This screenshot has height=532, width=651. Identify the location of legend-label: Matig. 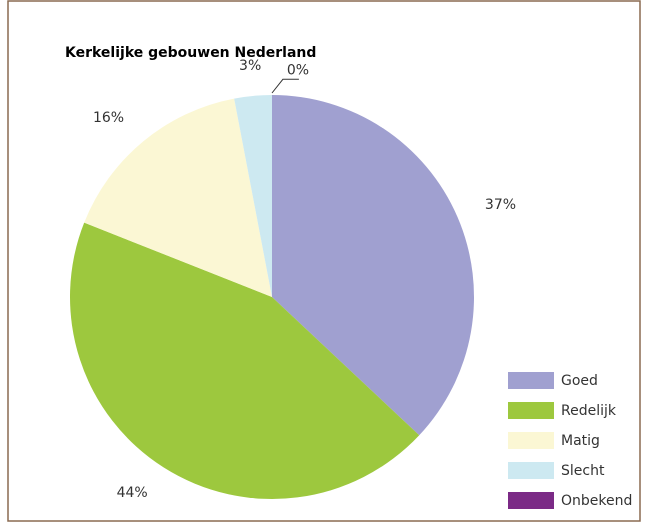
(580, 441).